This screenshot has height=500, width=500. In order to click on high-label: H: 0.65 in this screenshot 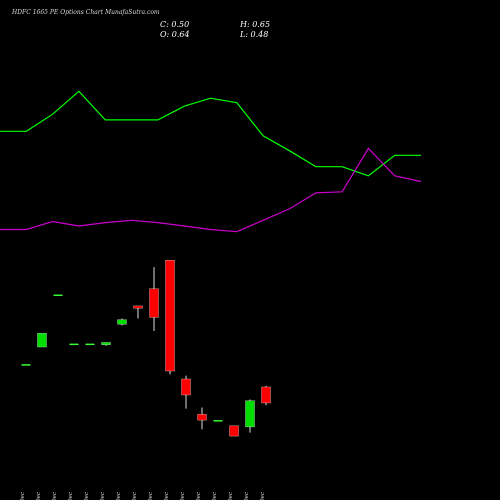, I will do `click(254, 24)`.